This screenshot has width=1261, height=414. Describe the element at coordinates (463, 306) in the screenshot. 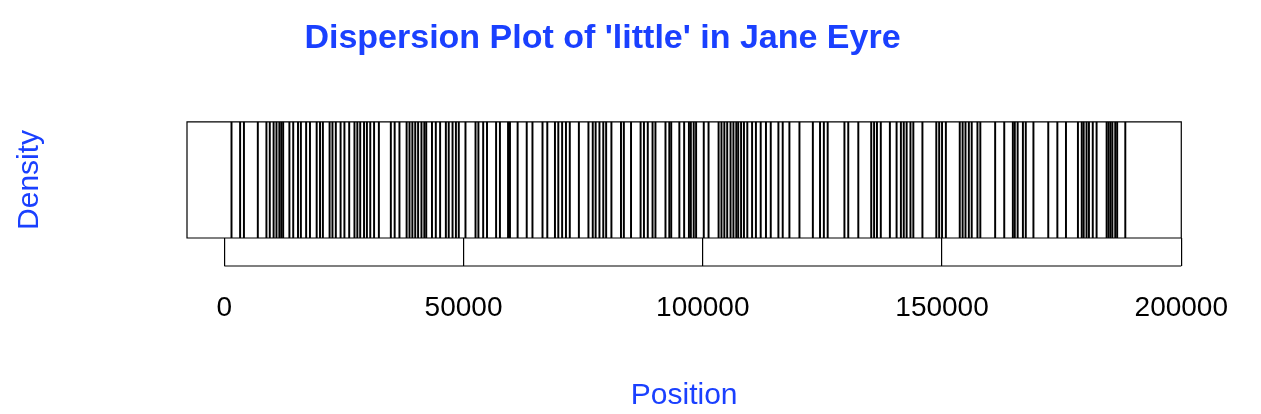

I see `x-tick-label: 50000` at that location.